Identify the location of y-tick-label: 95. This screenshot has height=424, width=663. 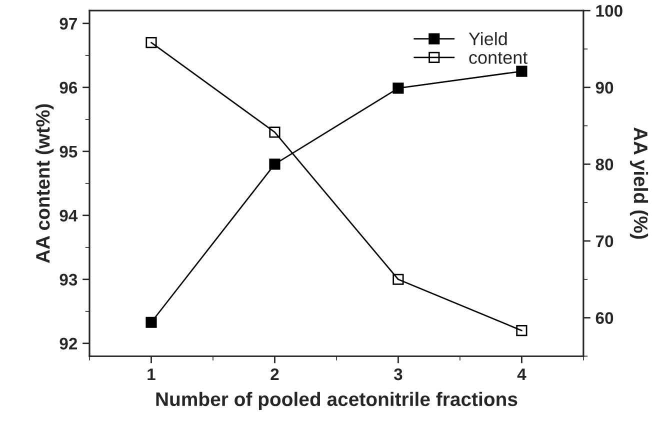
(69, 152).